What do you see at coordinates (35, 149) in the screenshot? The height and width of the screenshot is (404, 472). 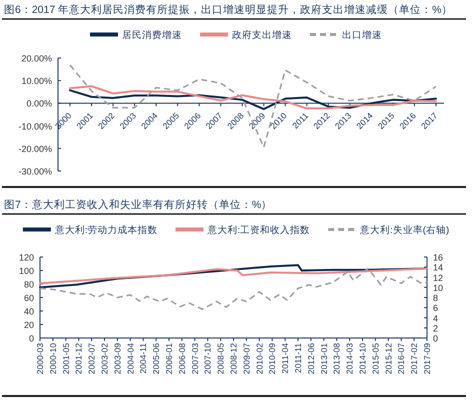 I see `y-tick-label: -20.00%` at bounding box center [35, 149].